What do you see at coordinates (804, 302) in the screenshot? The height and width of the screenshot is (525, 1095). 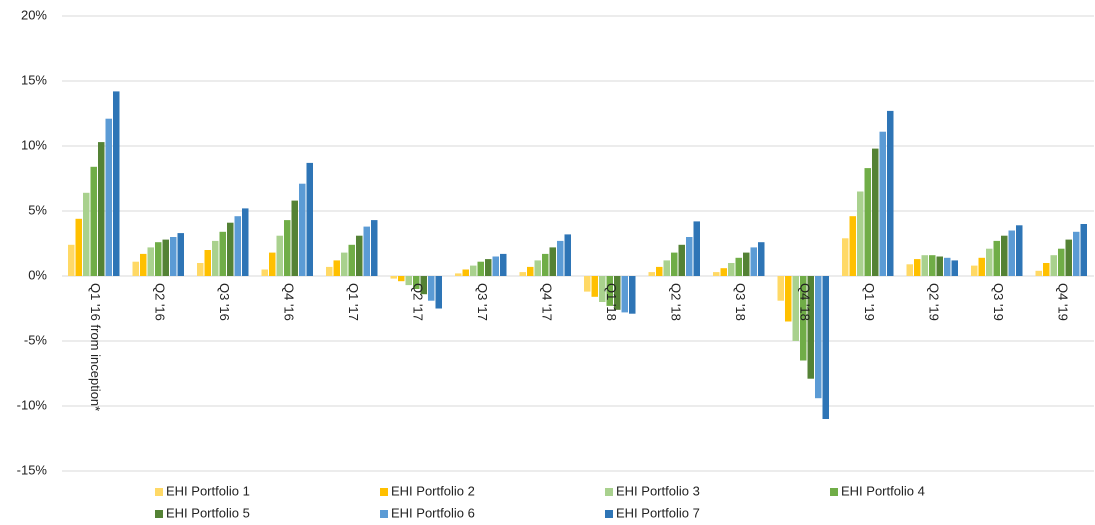 I see `x-tick-label: Q4 '18` at bounding box center [804, 302].